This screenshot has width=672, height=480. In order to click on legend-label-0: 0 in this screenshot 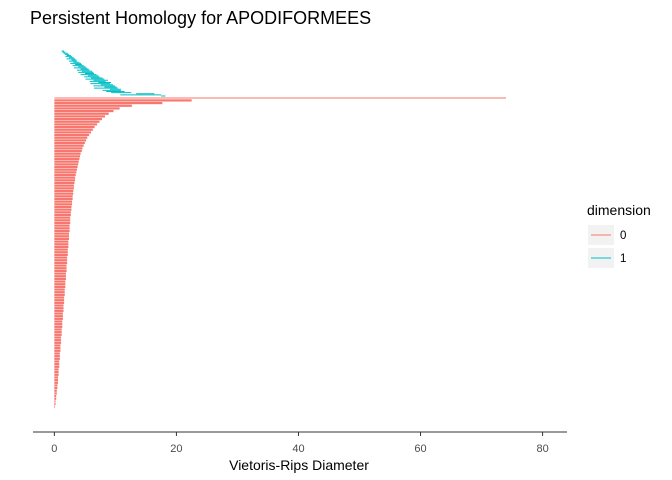, I will do `click(623, 236)`.